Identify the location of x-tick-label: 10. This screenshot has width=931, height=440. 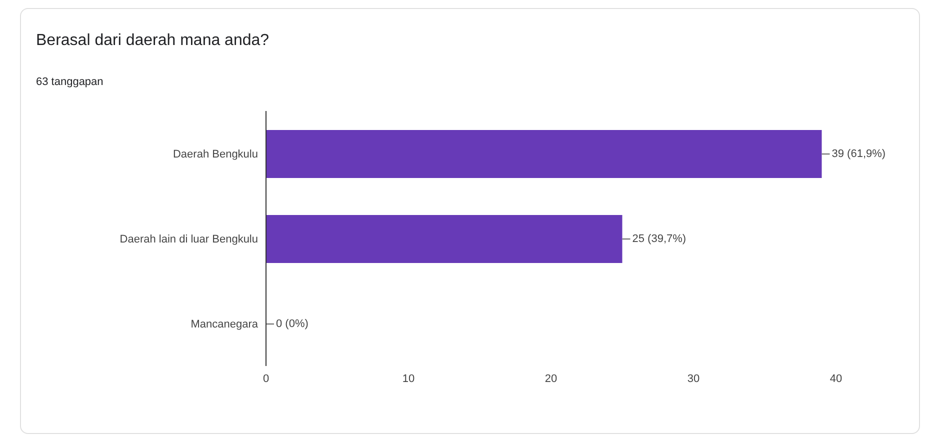
(408, 378).